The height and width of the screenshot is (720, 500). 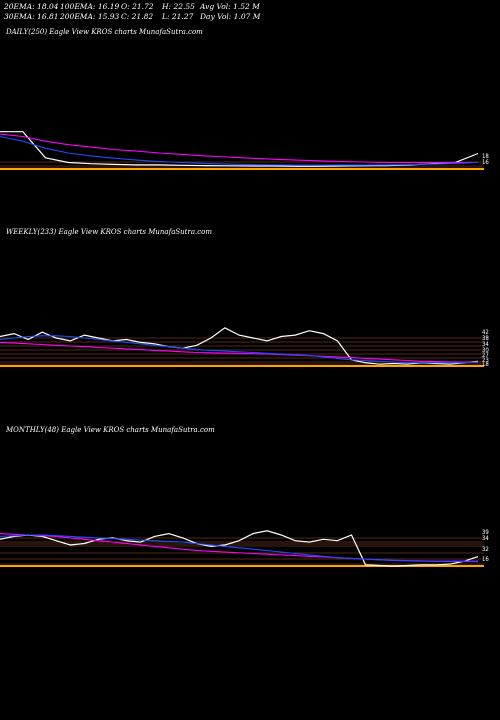 I want to click on avg-volume-readout: Avg Vol: 1.52 M, so click(x=230, y=6).